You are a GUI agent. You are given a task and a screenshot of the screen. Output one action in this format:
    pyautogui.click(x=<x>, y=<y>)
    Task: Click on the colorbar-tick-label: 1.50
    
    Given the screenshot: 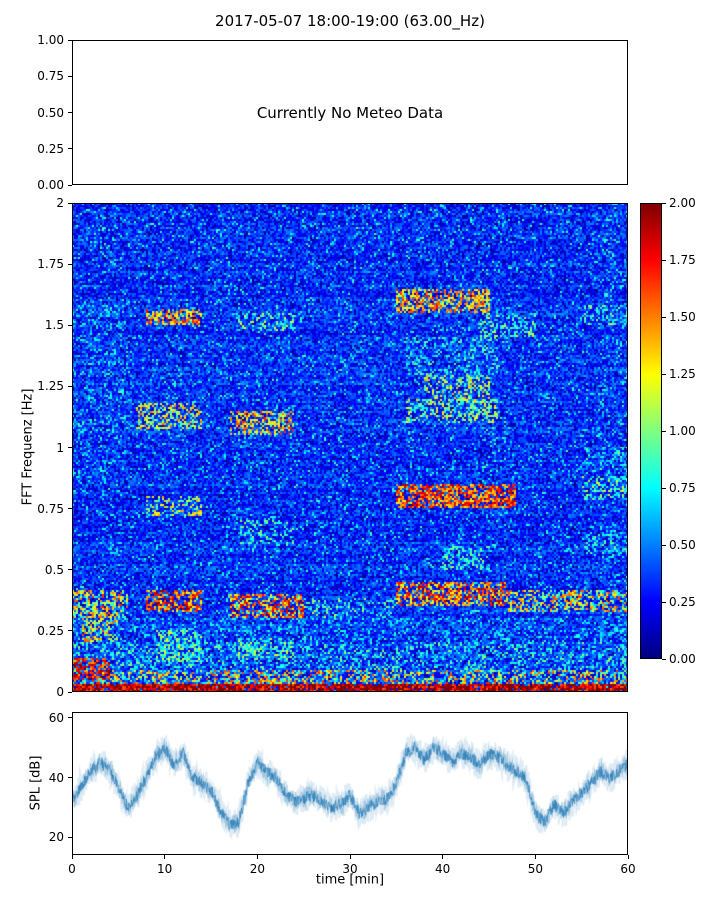 What is the action you would take?
    pyautogui.click(x=682, y=317)
    